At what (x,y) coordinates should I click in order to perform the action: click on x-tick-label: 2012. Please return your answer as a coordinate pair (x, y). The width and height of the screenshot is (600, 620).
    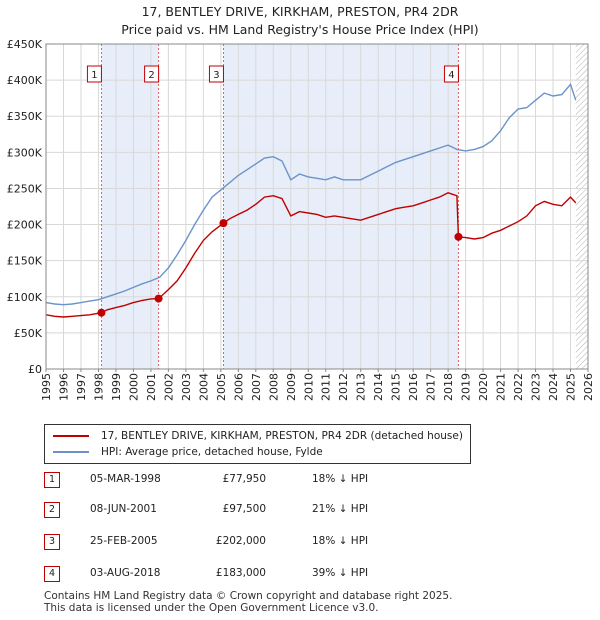
    Looking at the image, I should click on (343, 387).